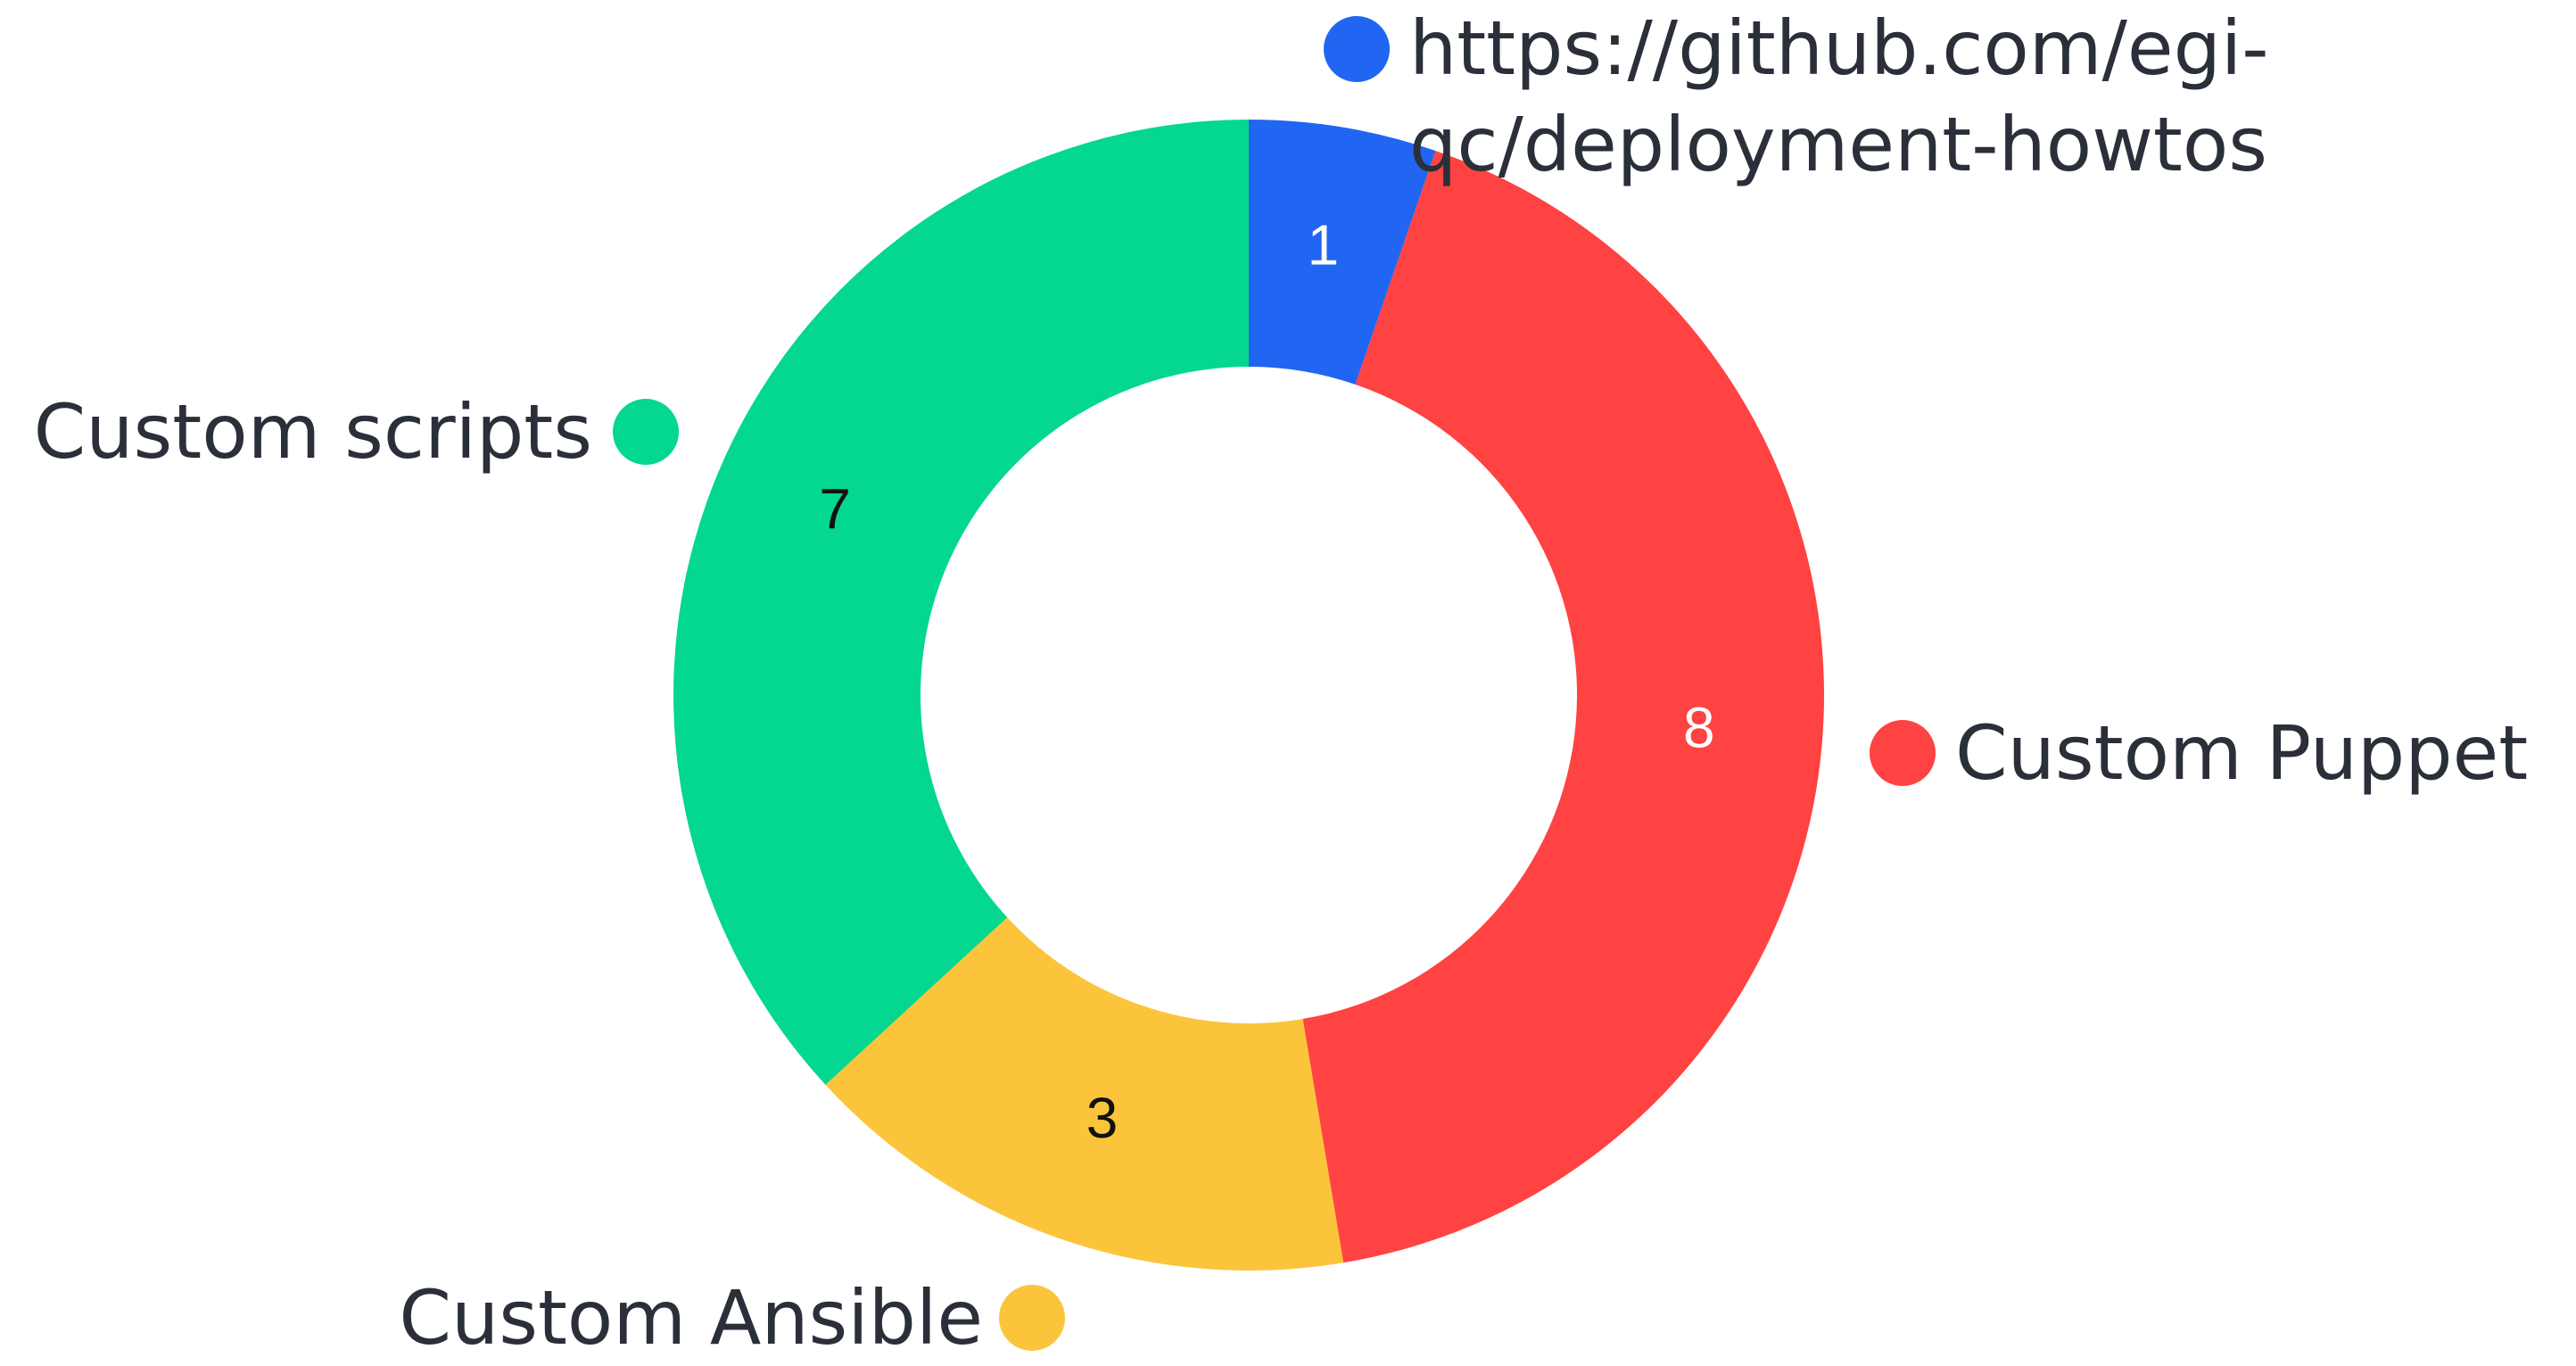 The height and width of the screenshot is (1366, 2576). I want to click on category-label: Custom scripts, so click(313, 432).